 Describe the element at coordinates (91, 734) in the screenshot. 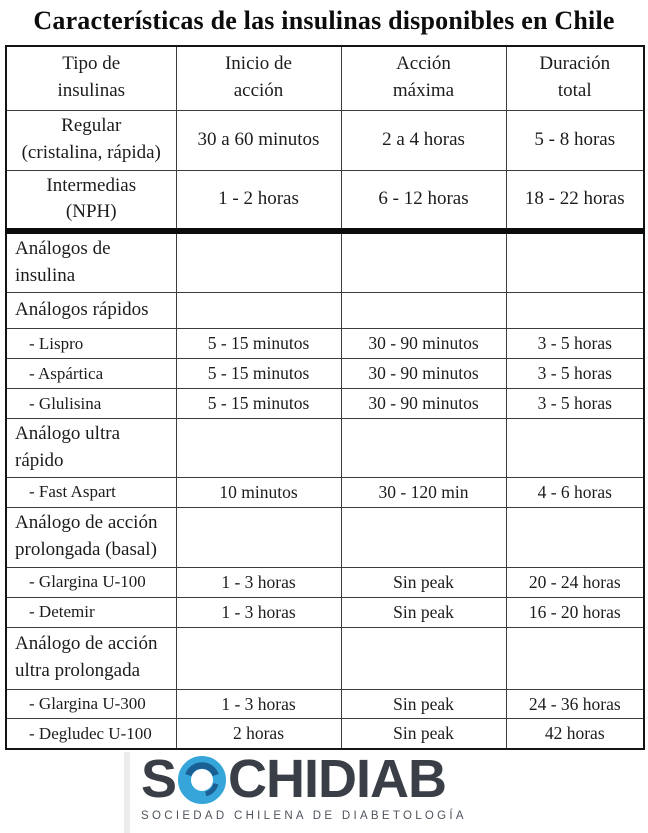

I see `cell-label: - Degludec U-100` at that location.